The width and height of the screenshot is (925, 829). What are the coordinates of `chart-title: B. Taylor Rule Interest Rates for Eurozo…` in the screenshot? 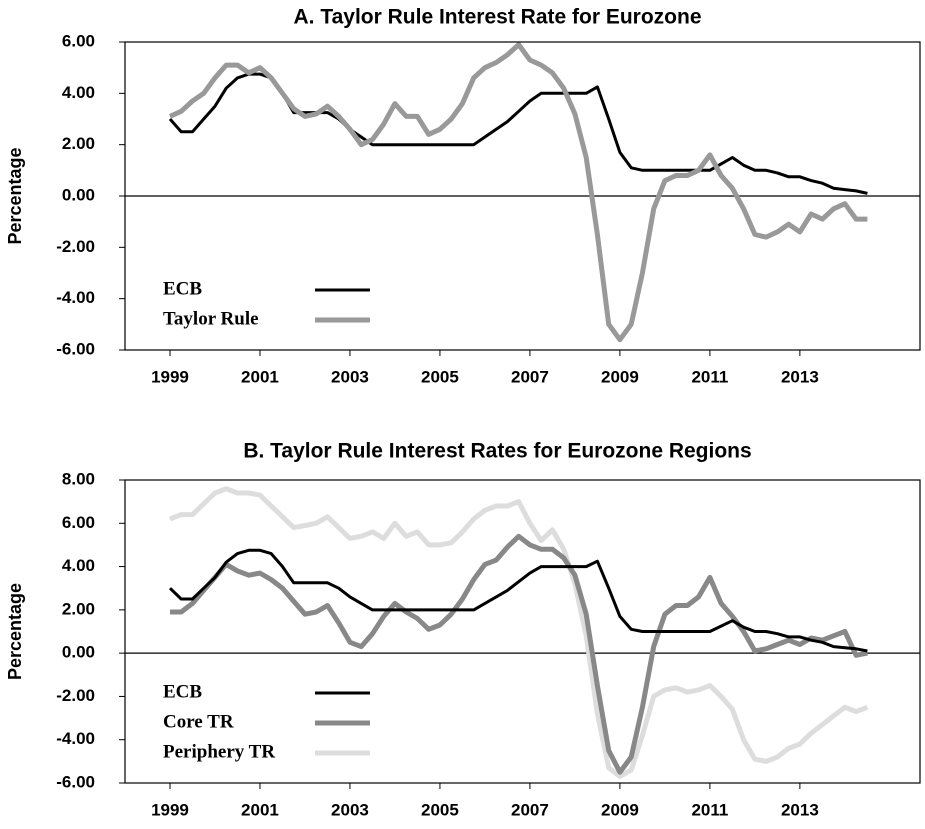 It's located at (497, 451).